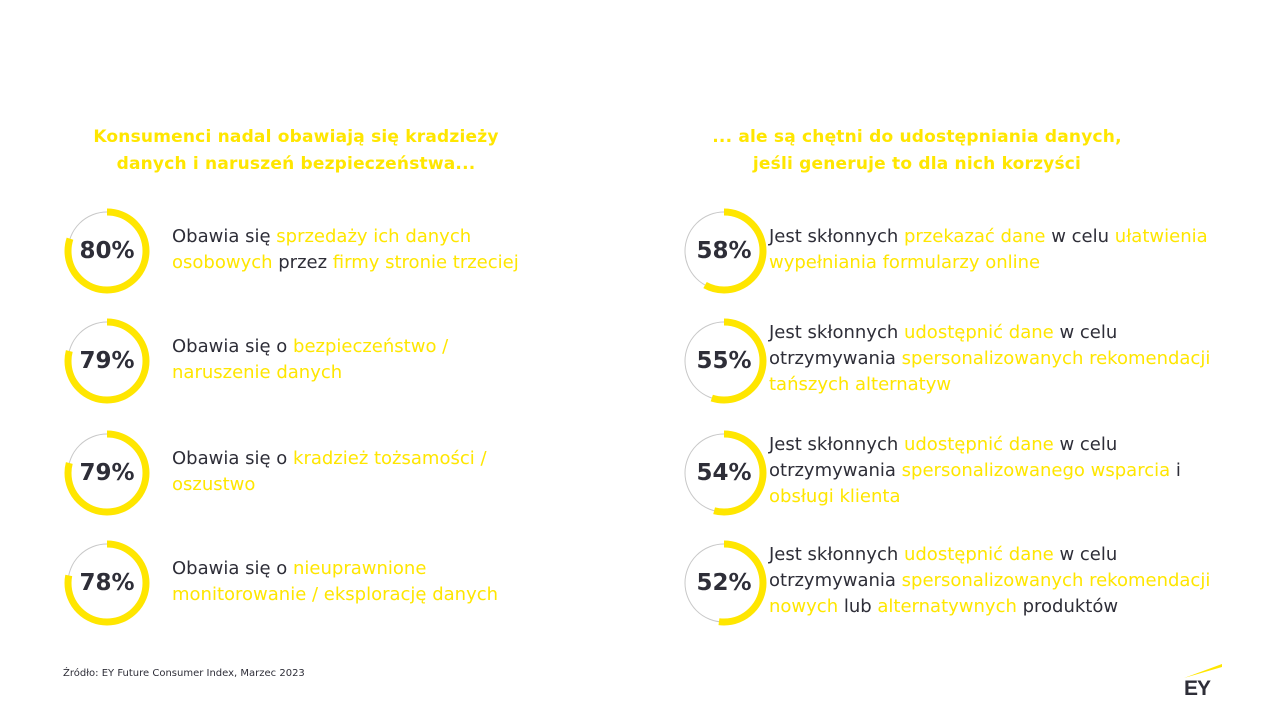 Image resolution: width=1281 pixels, height=720 pixels. I want to click on plain-text: produktów, so click(1067, 606).